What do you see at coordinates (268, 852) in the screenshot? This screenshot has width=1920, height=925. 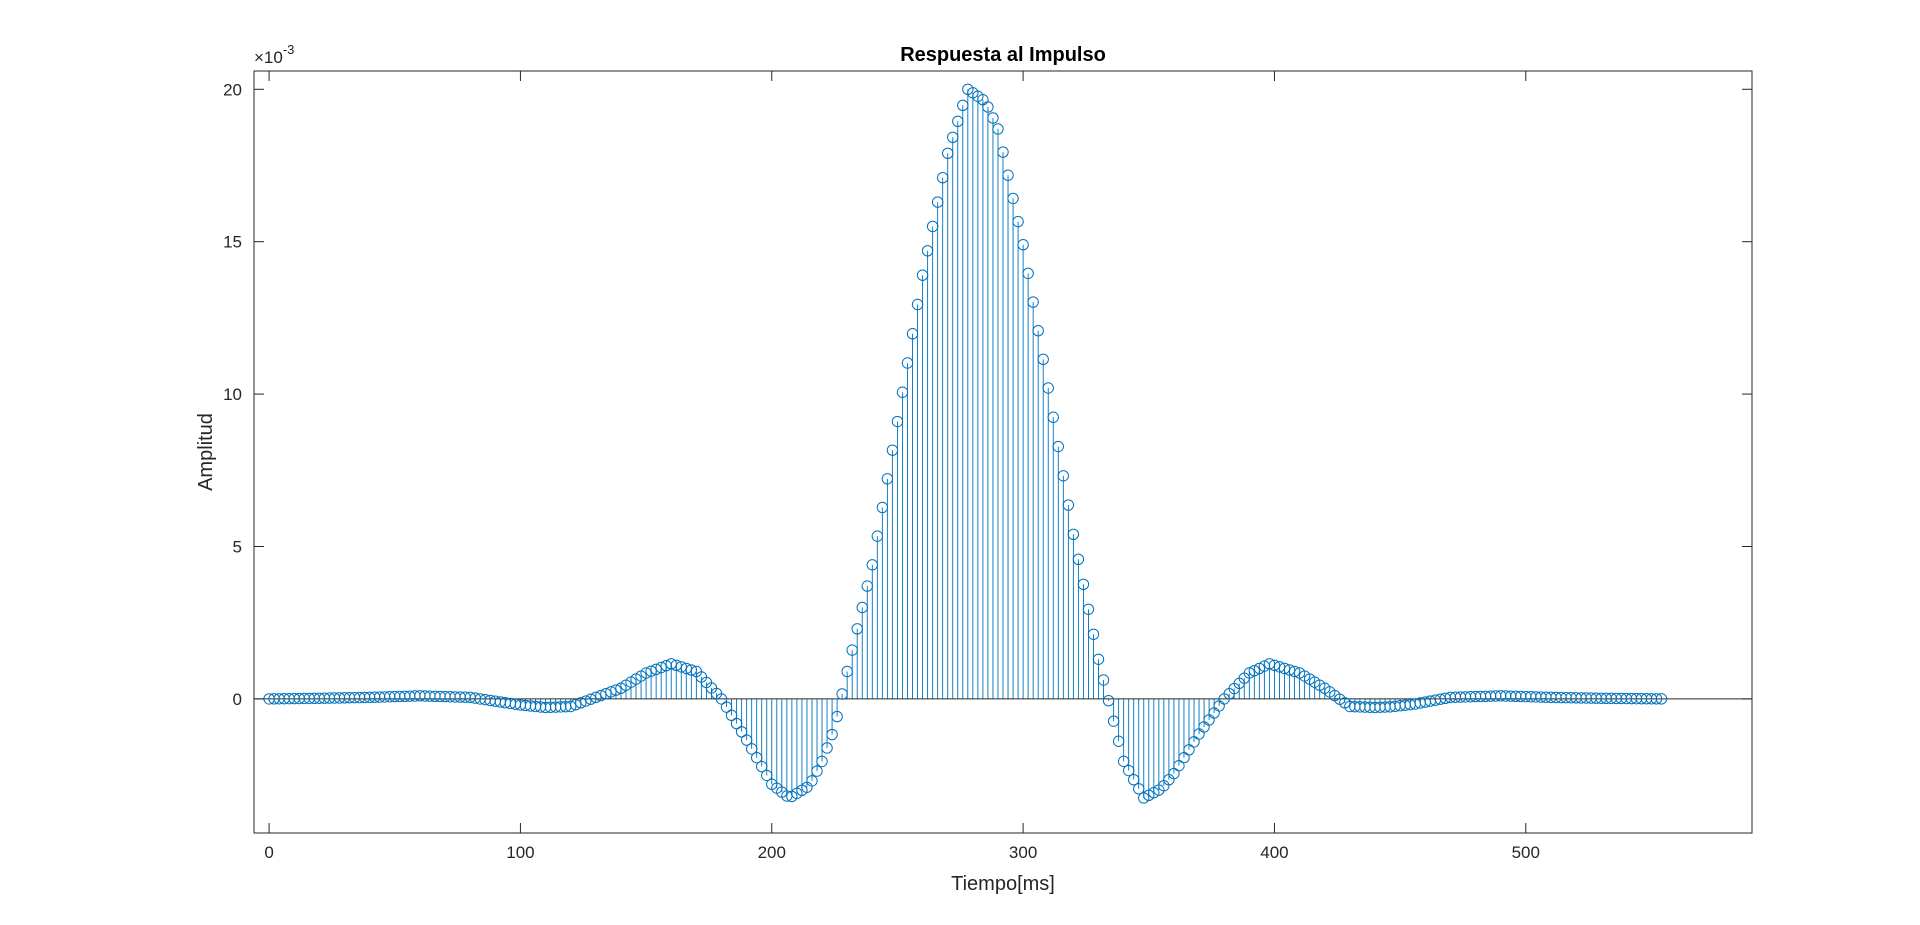 I see `x-tick-label: 0` at bounding box center [268, 852].